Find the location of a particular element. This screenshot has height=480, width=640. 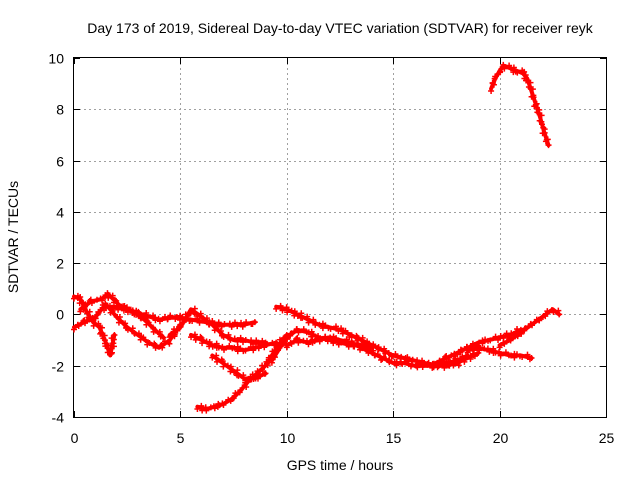

y-tick-label: 10 is located at coordinates (56, 59).